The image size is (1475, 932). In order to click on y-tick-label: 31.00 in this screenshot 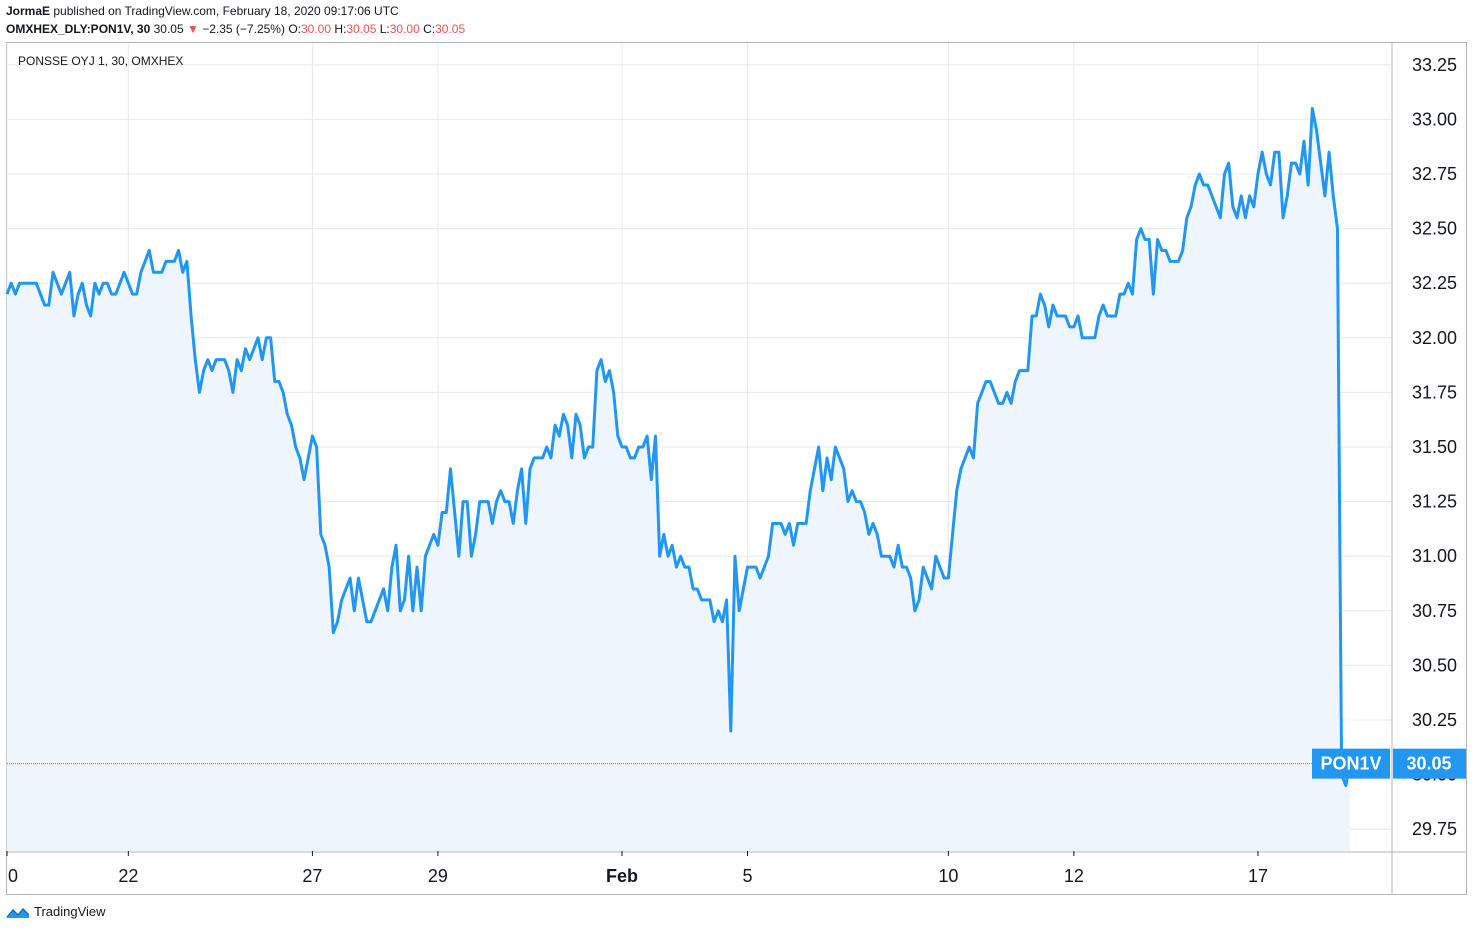, I will do `click(1434, 556)`.